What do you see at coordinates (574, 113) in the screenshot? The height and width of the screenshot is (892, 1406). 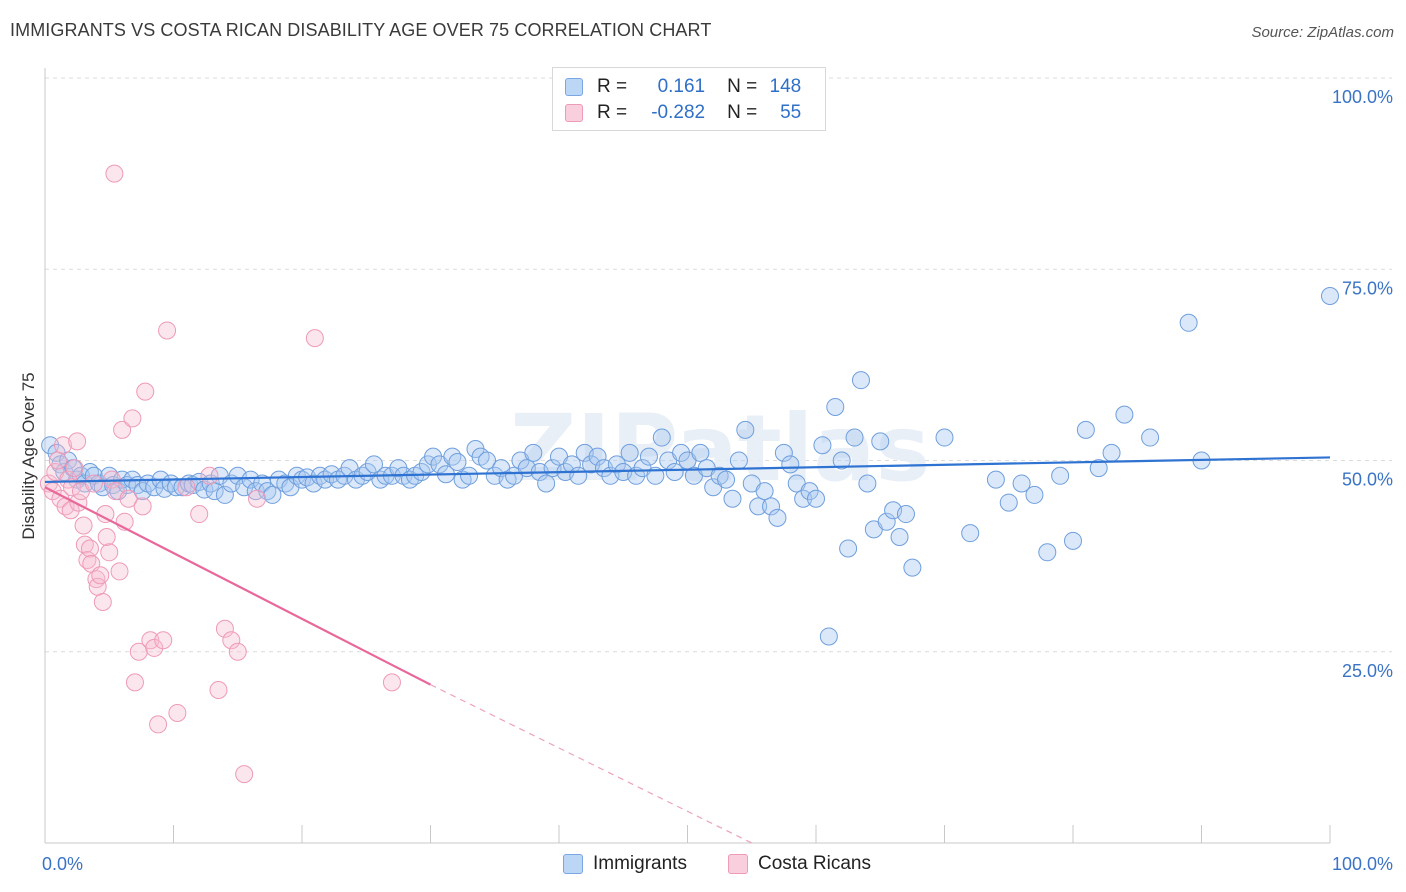 I see `costa-ricans-swatch` at bounding box center [574, 113].